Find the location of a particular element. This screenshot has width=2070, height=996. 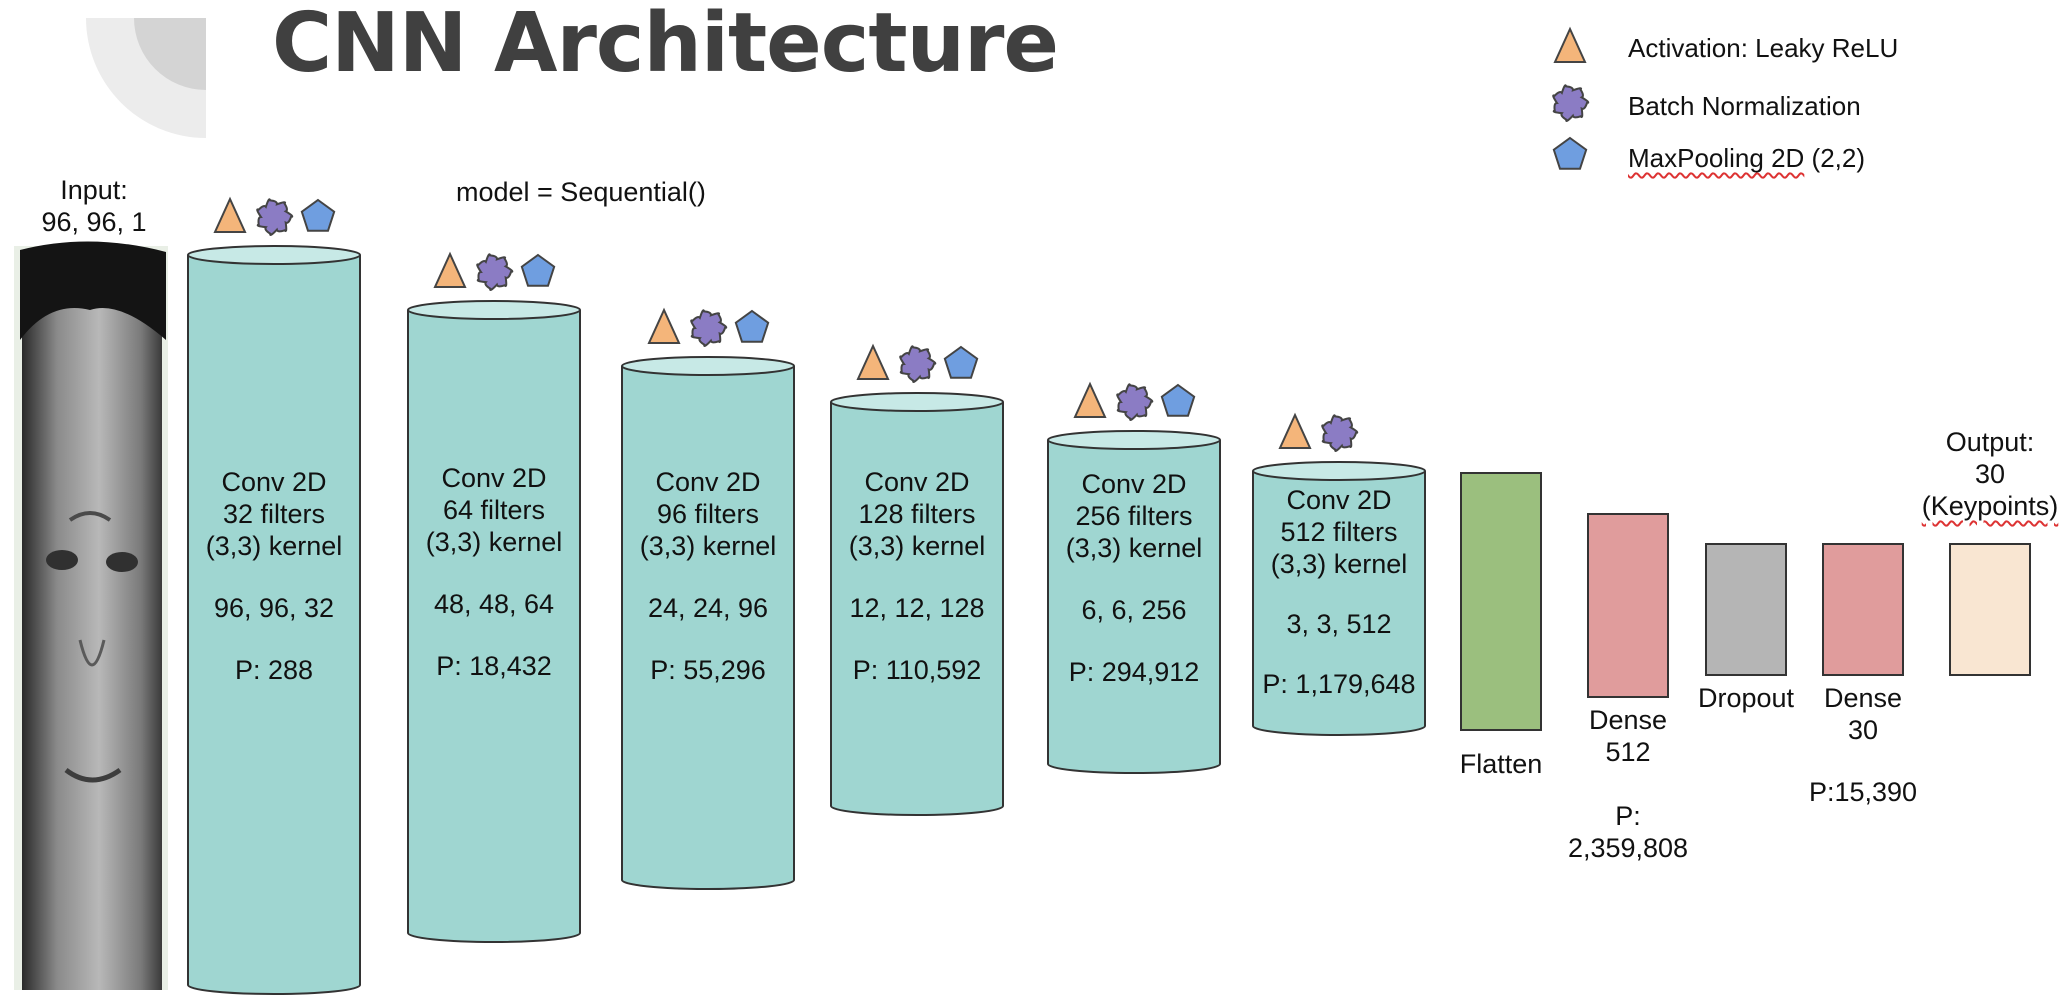

legend-item-activation: Activation: Leaky ReLU is located at coordinates (1763, 48).